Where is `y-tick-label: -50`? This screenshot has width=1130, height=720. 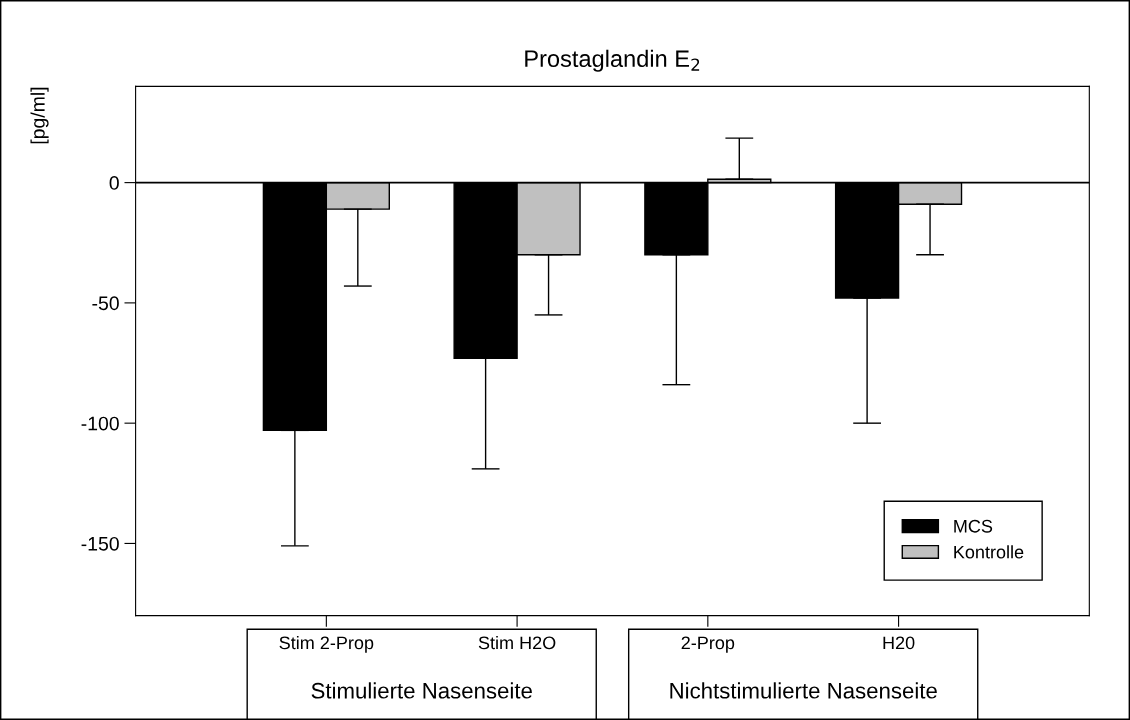 y-tick-label: -50 is located at coordinates (105, 303).